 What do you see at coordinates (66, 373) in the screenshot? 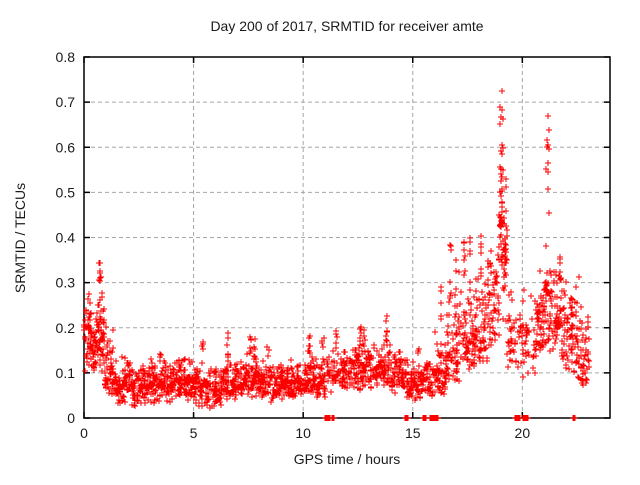
I see `y-tick-label-0.1: 0.1` at bounding box center [66, 373].